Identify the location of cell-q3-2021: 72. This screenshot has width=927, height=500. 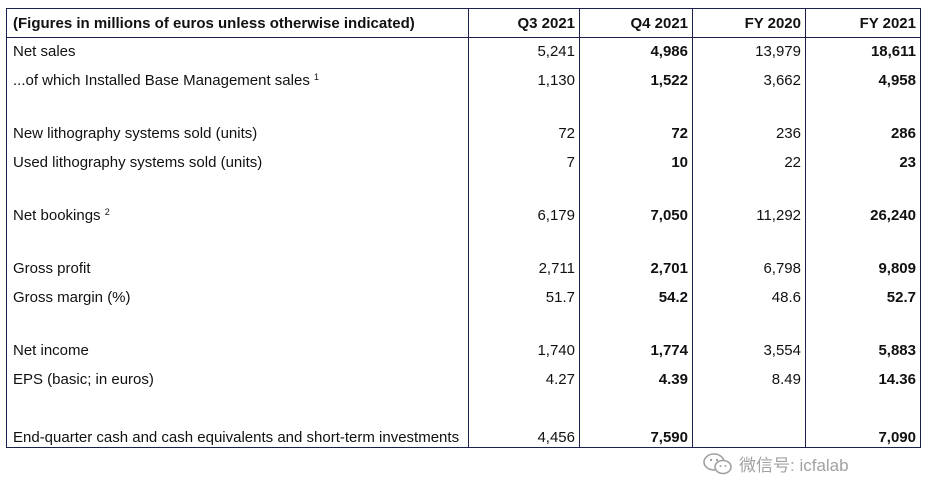
(524, 134).